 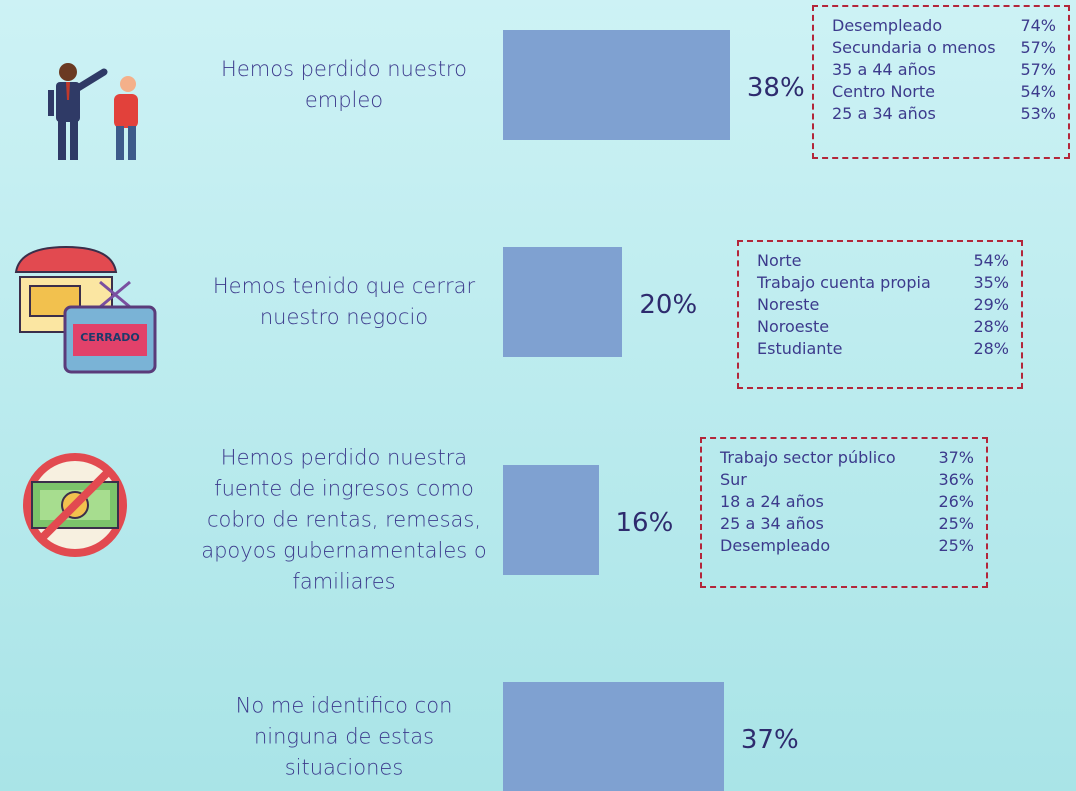 I want to click on value-label: 37%, so click(x=769, y=740).